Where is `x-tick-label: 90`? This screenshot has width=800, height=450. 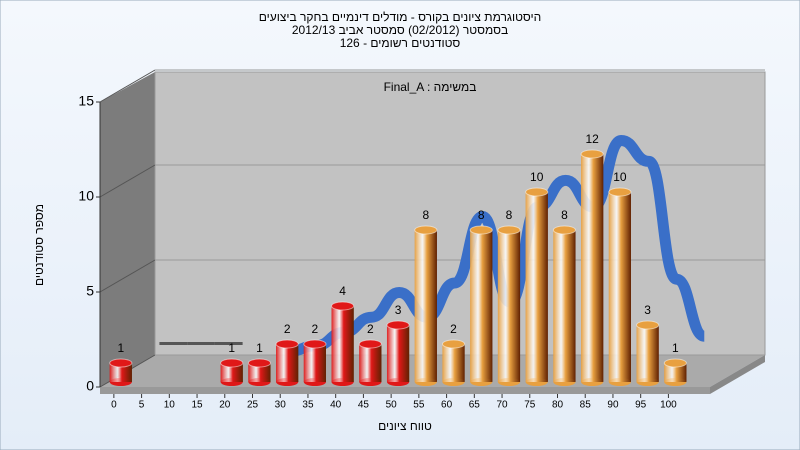 x-tick-label: 90 is located at coordinates (613, 405).